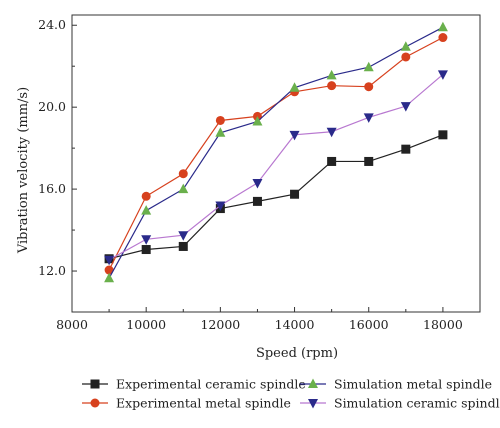 This screenshot has width=500, height=428. What do you see at coordinates (57, 147) in the screenshot?
I see `y-axis: 12.0 16.0 20.0 24.0` at bounding box center [57, 147].